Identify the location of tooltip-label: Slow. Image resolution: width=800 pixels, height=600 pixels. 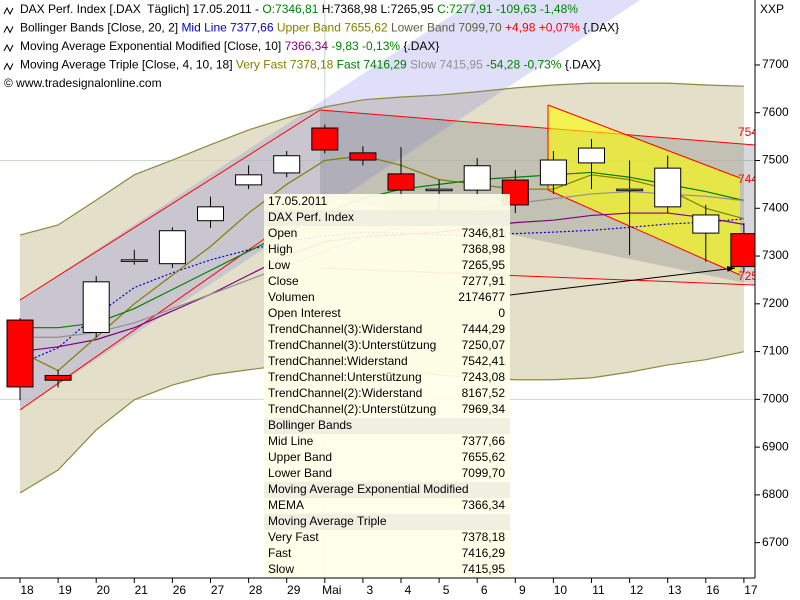
(281, 569).